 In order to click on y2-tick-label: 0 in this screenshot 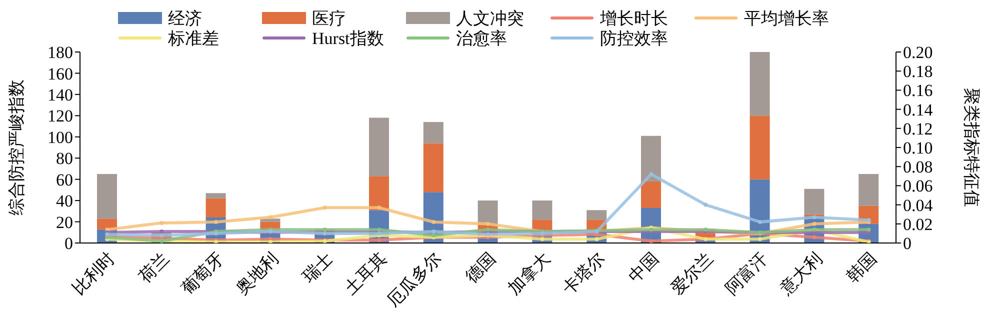, I will do `click(907, 244)`.